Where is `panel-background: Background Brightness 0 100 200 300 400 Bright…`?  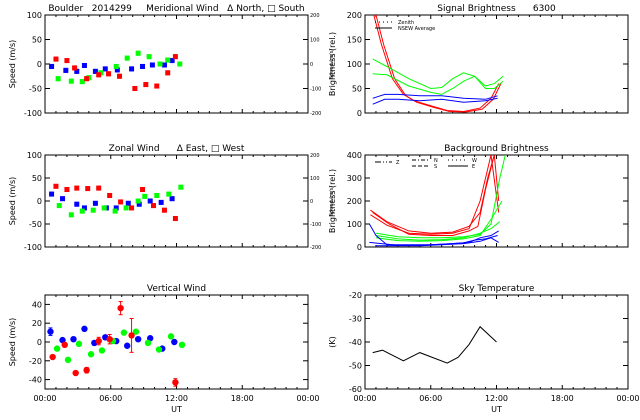
panel-background: Background Brightness 0 100 200 300 400 Bright… is located at coordinates (478, 198).